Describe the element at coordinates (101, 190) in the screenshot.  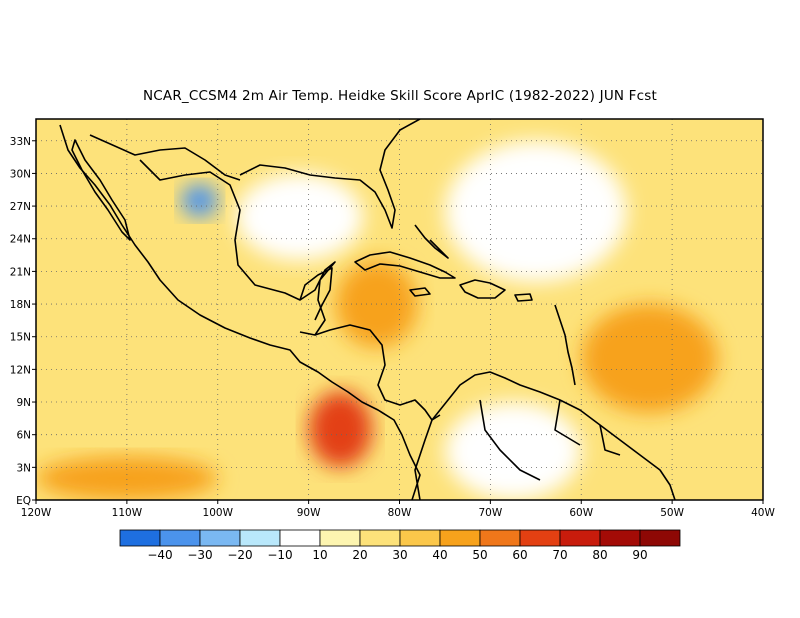
I see `coastline-baja` at that location.